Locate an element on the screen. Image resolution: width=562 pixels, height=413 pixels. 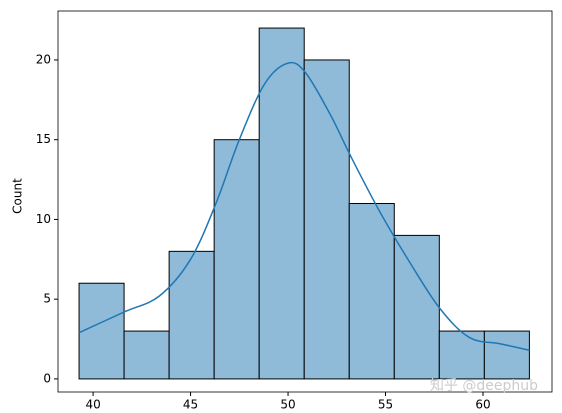
x-tick-label: 45 is located at coordinates (190, 405).